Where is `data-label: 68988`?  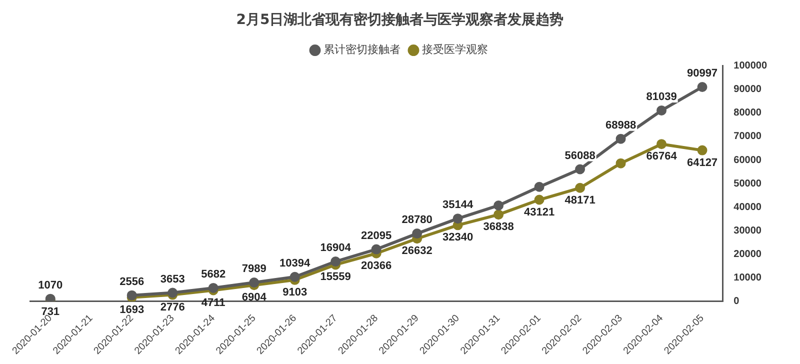
data-label: 68988 is located at coordinates (620, 125).